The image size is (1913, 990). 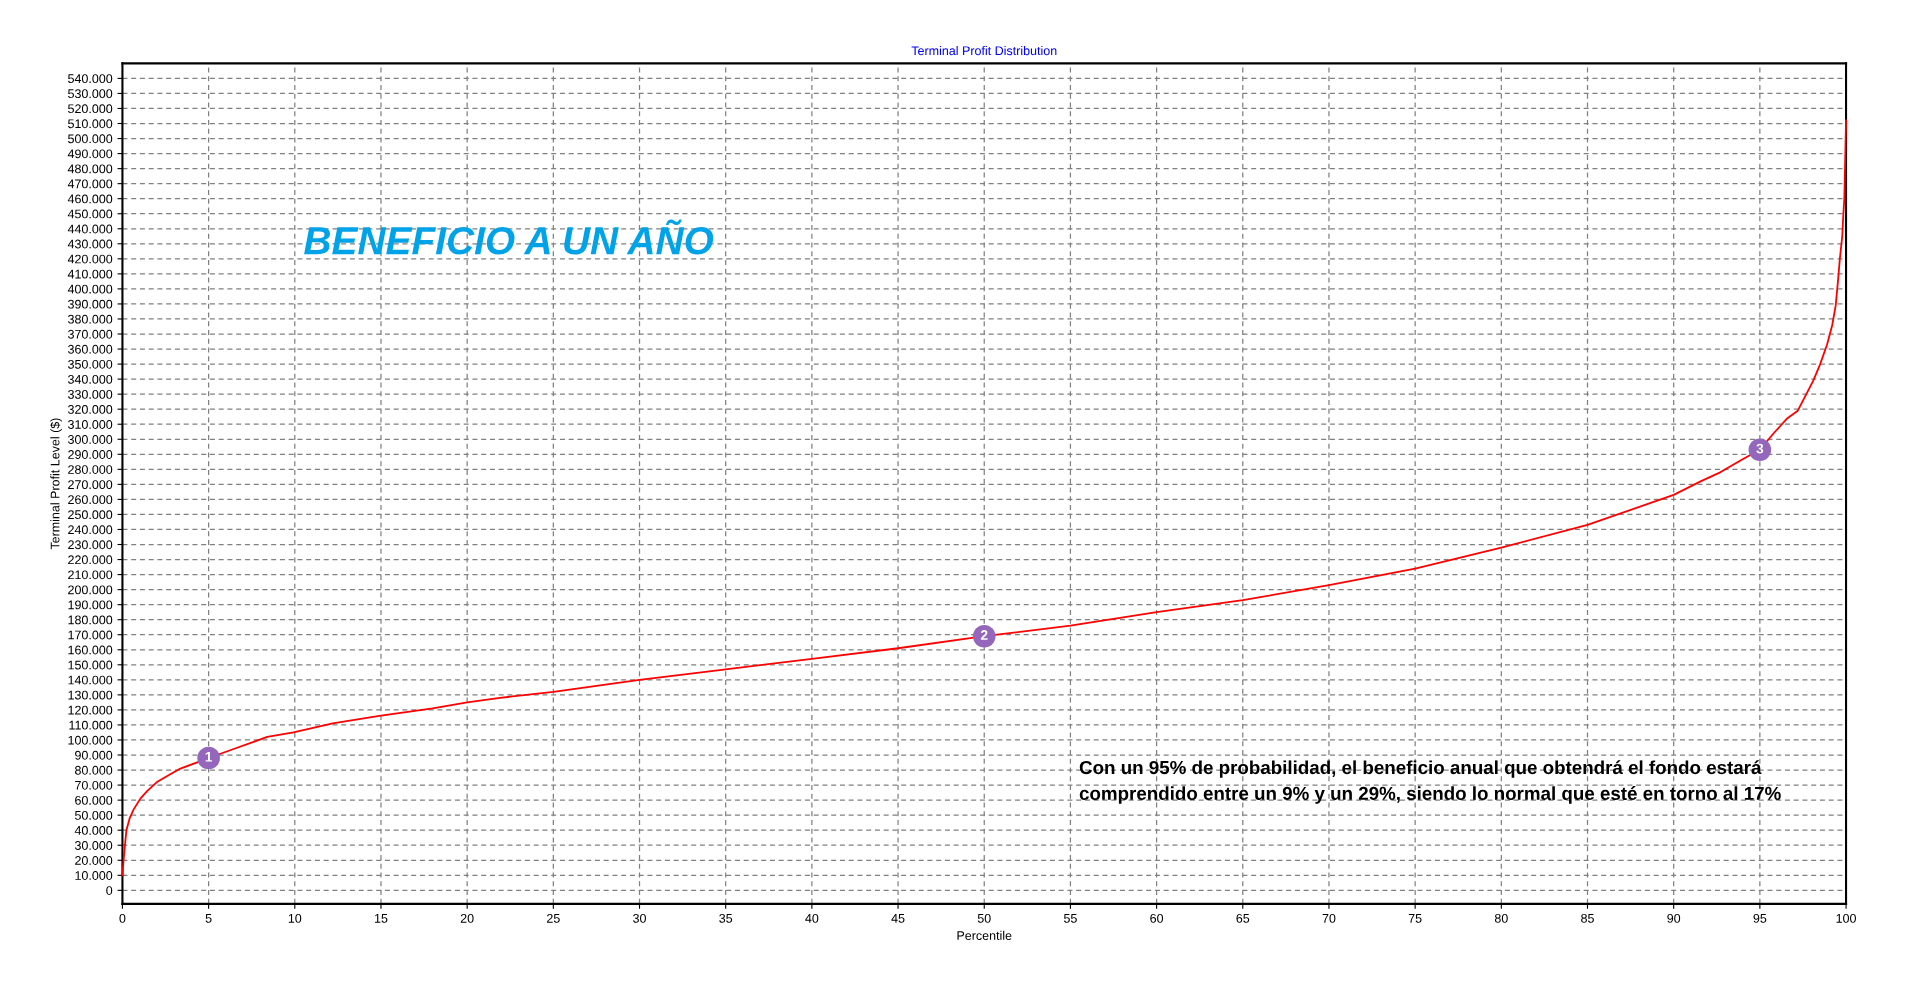 I want to click on y-tick-label: 120.000, so click(x=90, y=710).